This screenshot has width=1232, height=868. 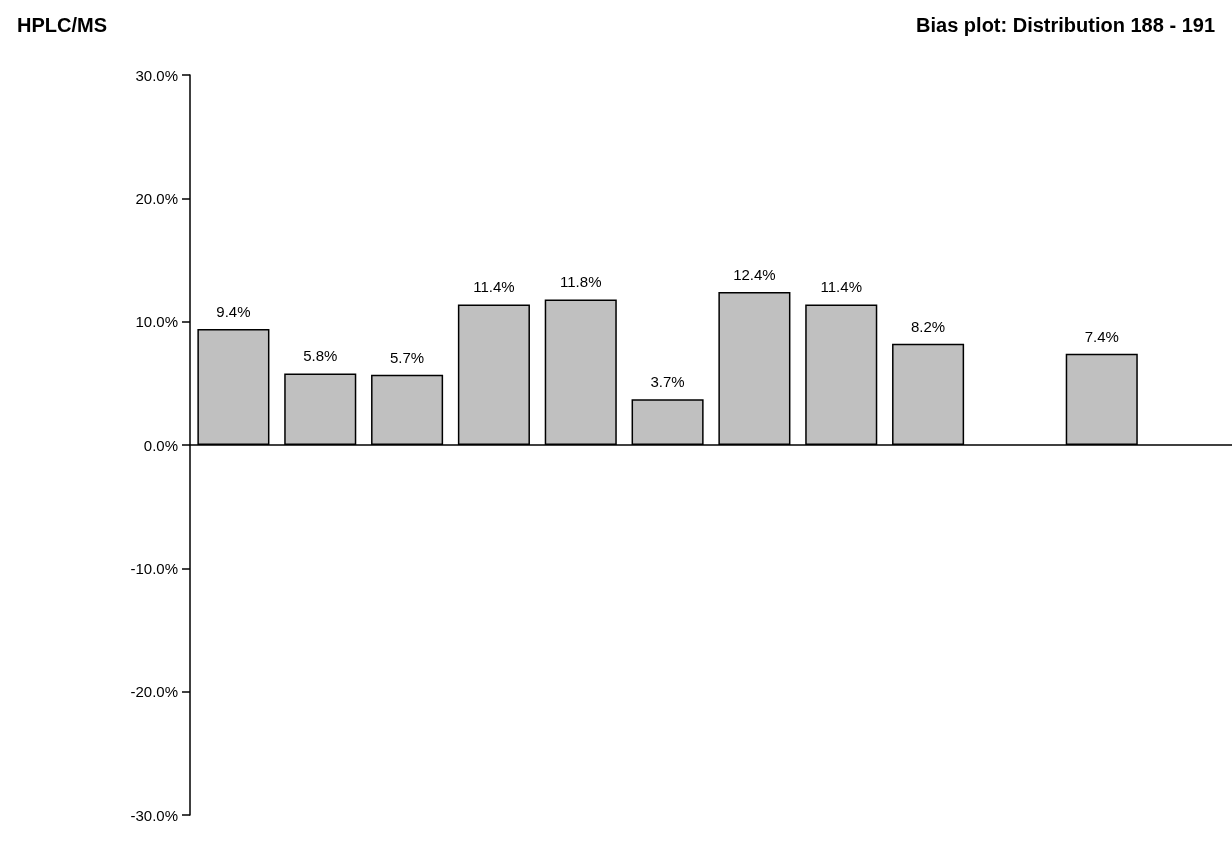 I want to click on data-label: 11.8%, so click(x=581, y=282).